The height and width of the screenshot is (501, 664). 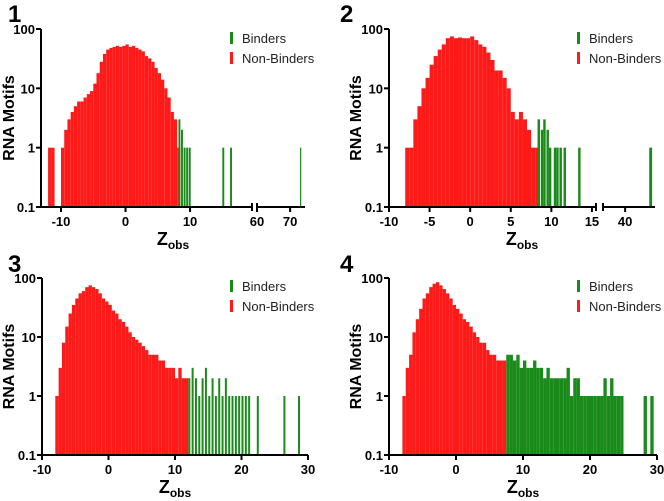 What do you see at coordinates (28, 367) in the screenshot?
I see `y-axis: 0.1 1 10 100` at bounding box center [28, 367].